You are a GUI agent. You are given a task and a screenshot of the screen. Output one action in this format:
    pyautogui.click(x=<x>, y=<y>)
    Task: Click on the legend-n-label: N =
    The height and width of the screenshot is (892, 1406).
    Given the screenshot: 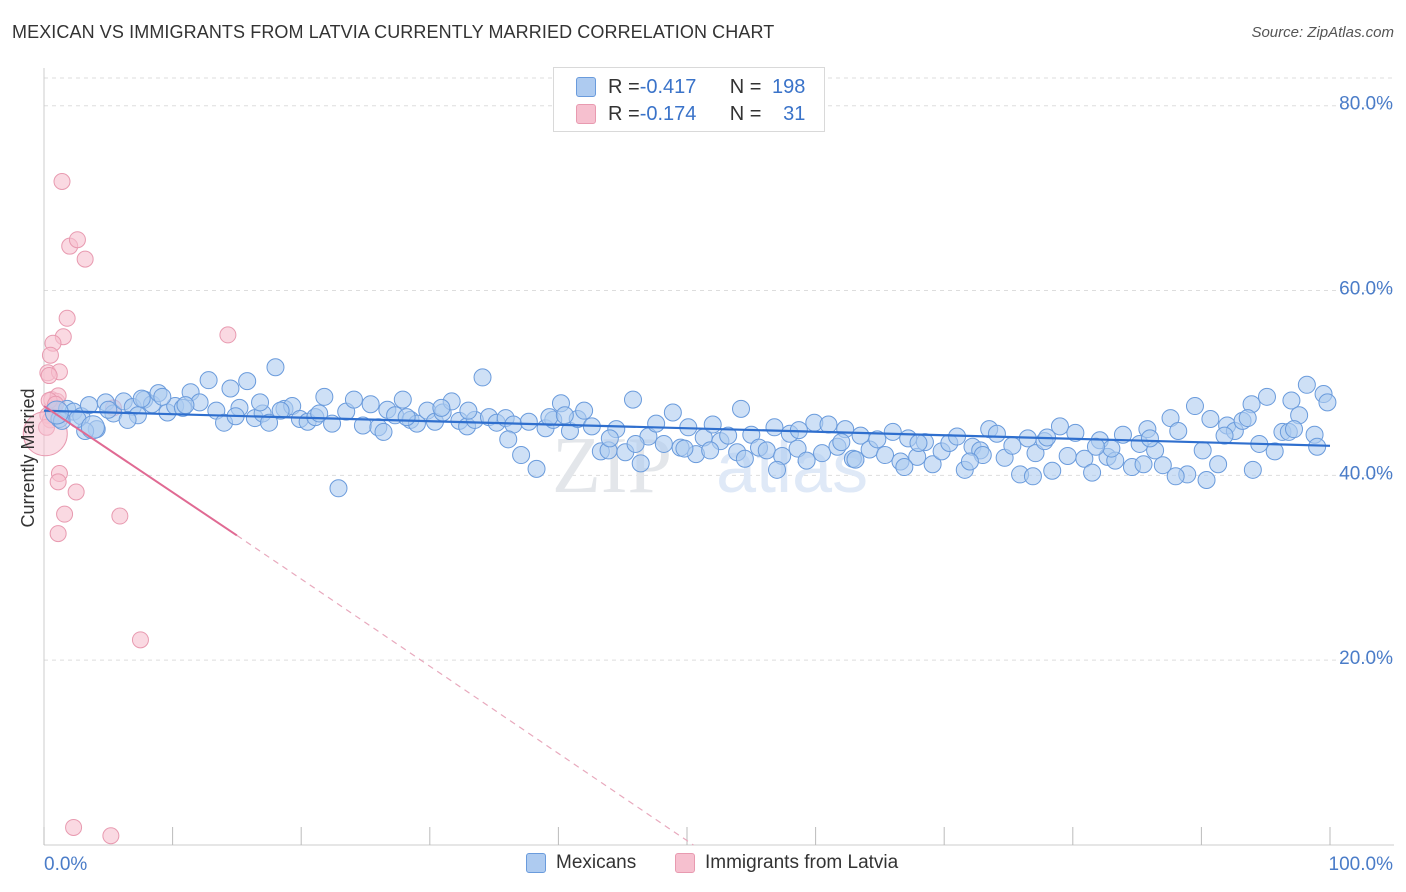 What is the action you would take?
    pyautogui.click(x=745, y=113)
    